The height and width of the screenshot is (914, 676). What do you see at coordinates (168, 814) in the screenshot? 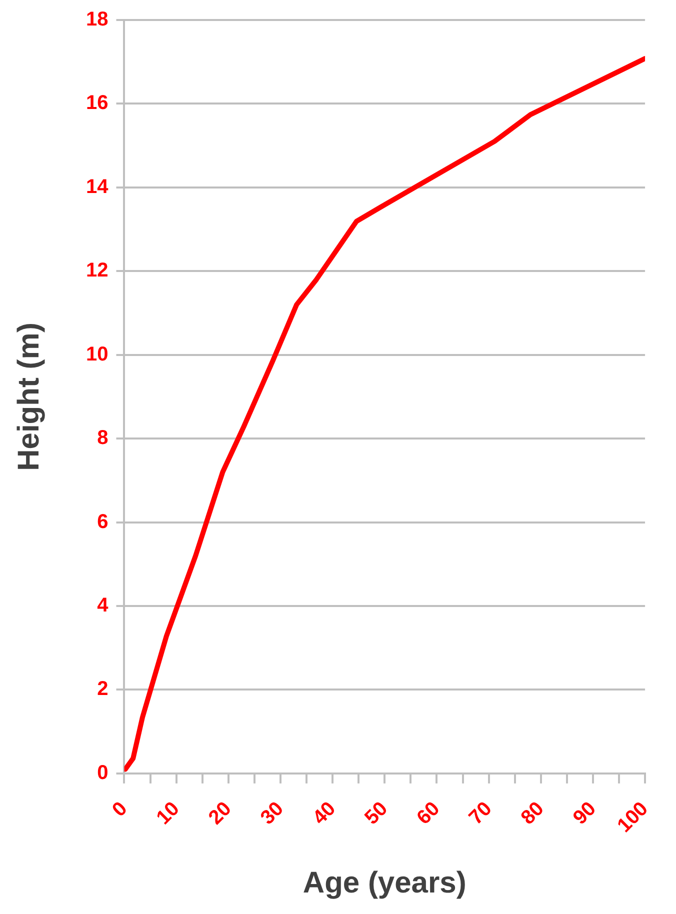
I see `x-tick-label: 10` at bounding box center [168, 814].